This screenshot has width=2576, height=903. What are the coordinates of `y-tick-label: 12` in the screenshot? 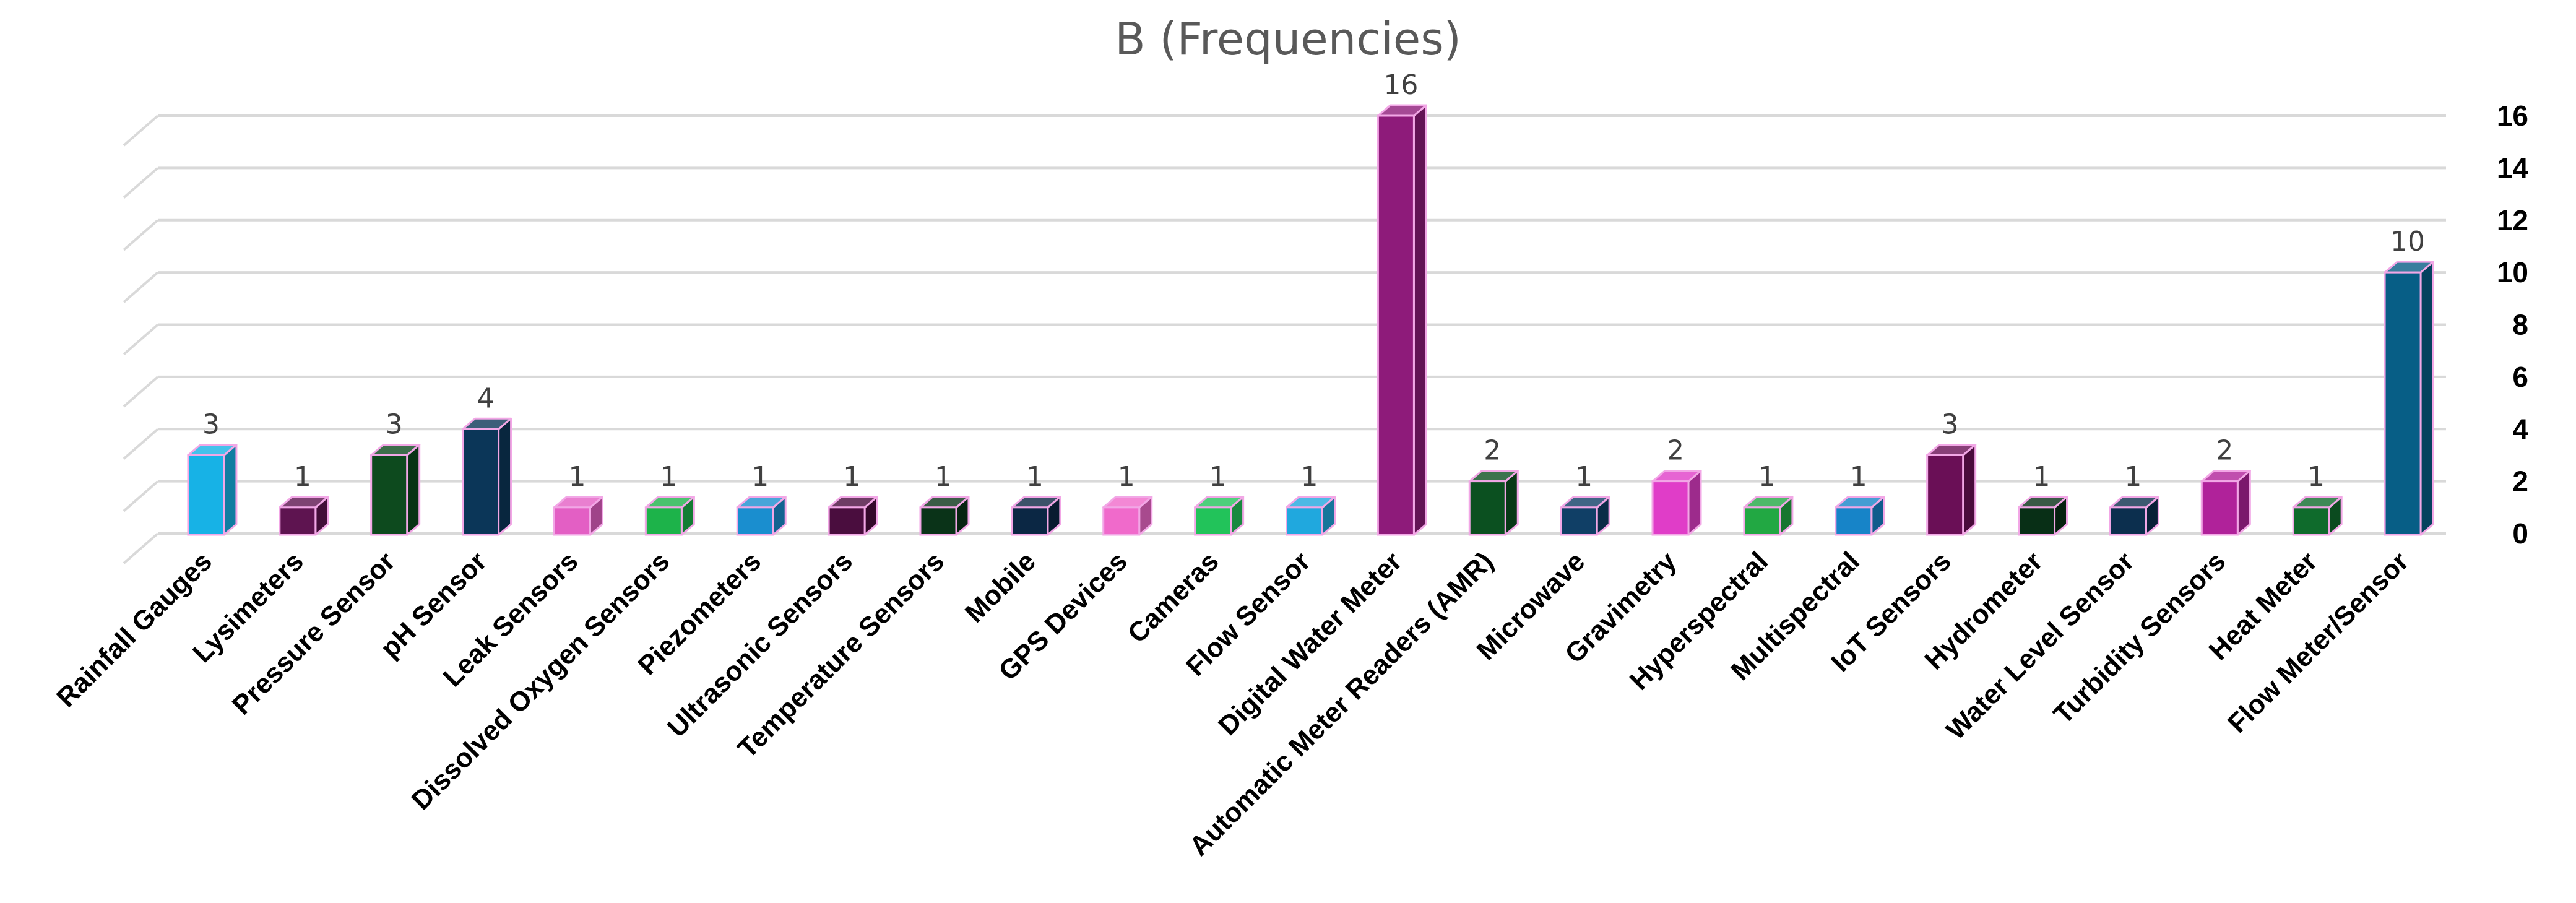 It's located at (2512, 220).